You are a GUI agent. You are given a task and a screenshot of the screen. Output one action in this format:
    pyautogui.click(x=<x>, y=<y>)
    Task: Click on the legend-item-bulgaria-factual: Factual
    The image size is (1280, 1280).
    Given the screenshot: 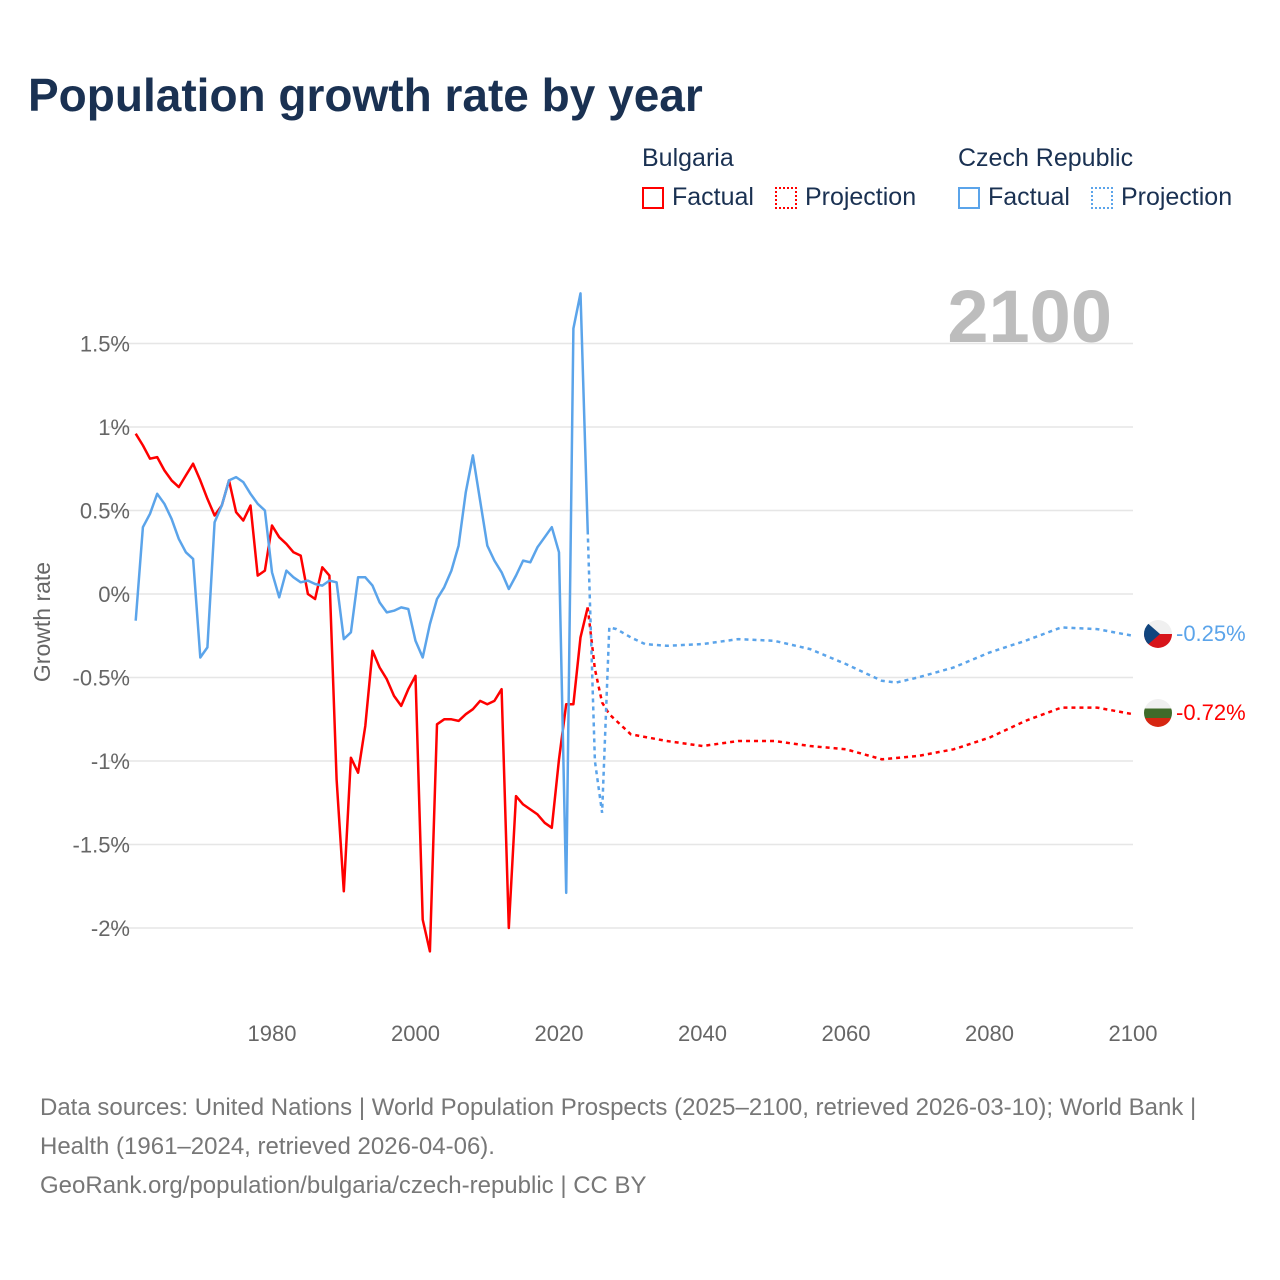 What is the action you would take?
    pyautogui.click(x=698, y=197)
    